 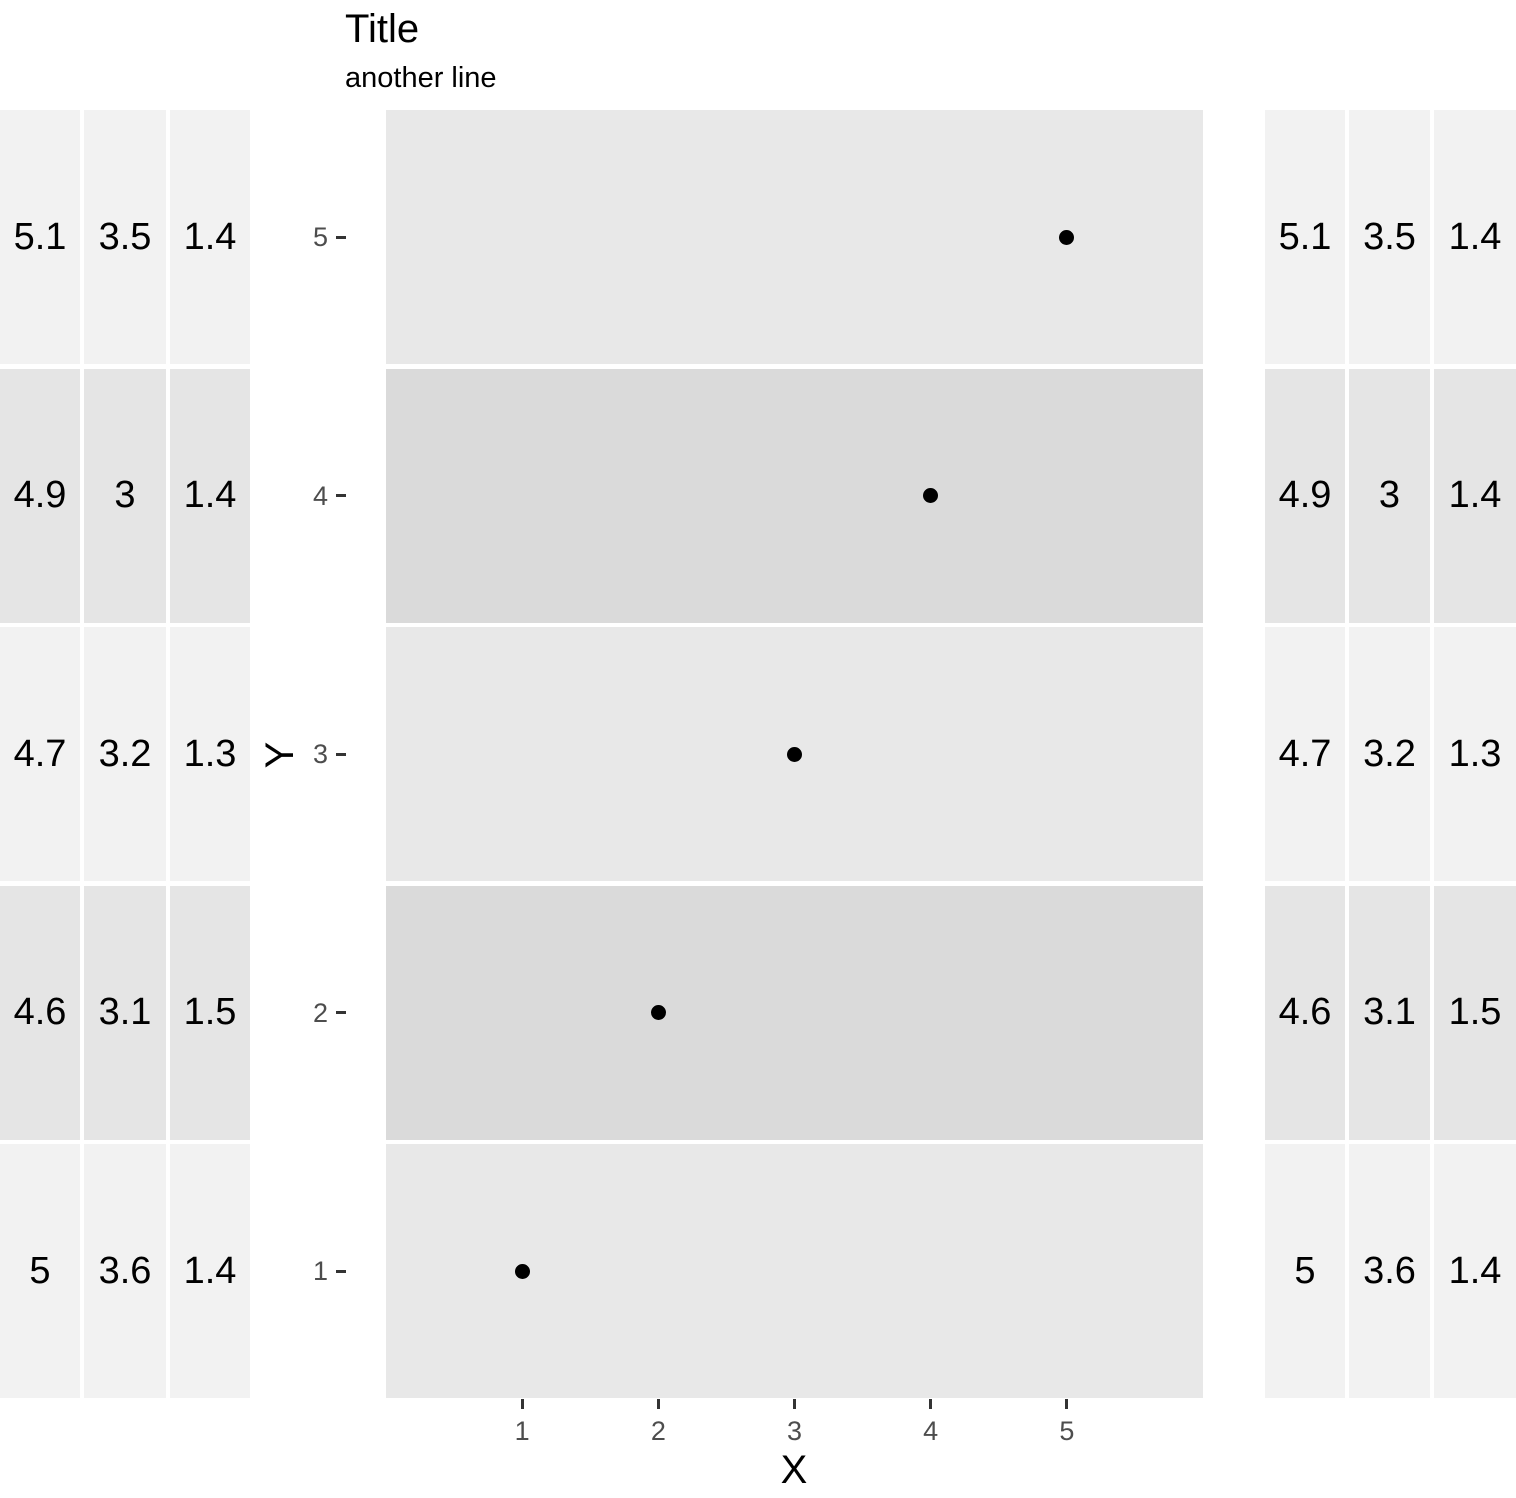 I want to click on chart-title: Title, so click(x=382, y=29).